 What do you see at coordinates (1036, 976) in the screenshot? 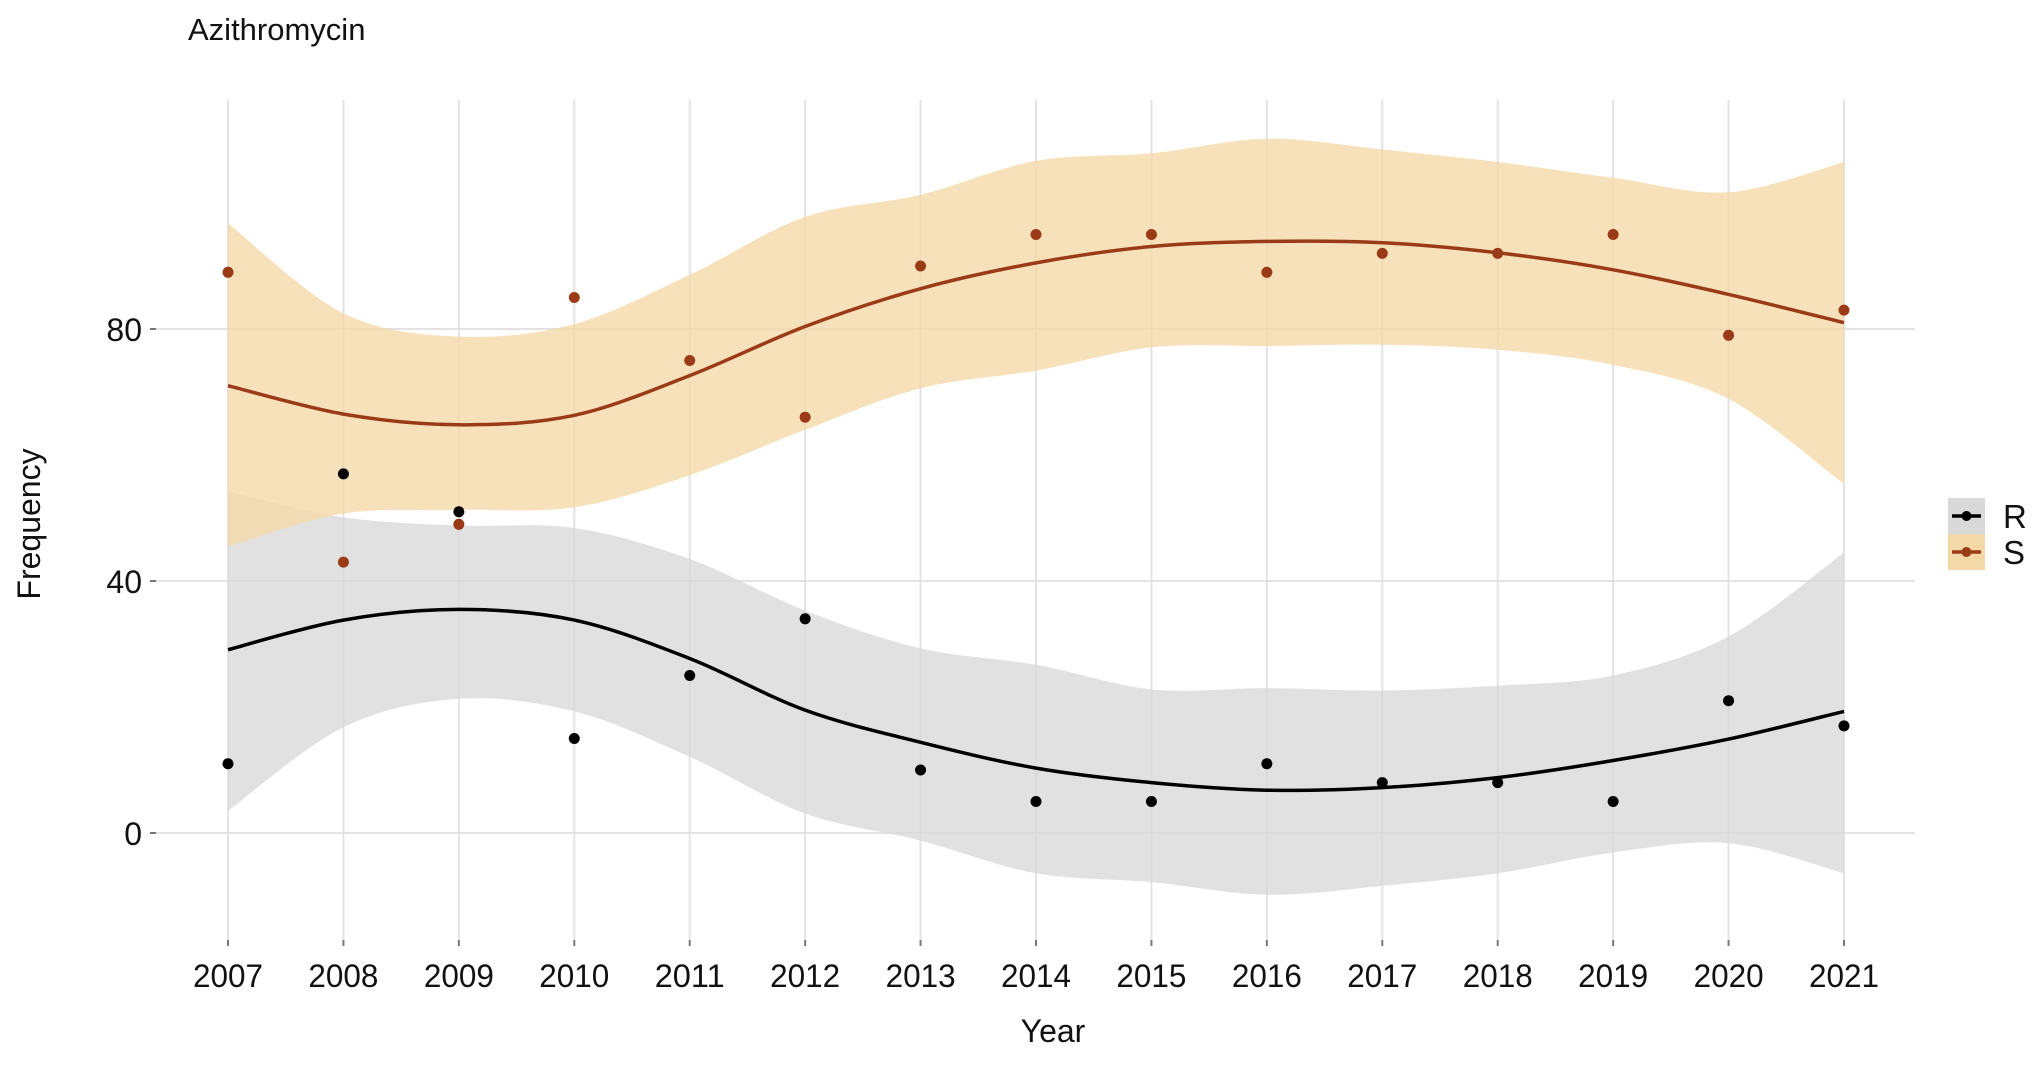
I see `x-tick-label: 2014` at bounding box center [1036, 976].